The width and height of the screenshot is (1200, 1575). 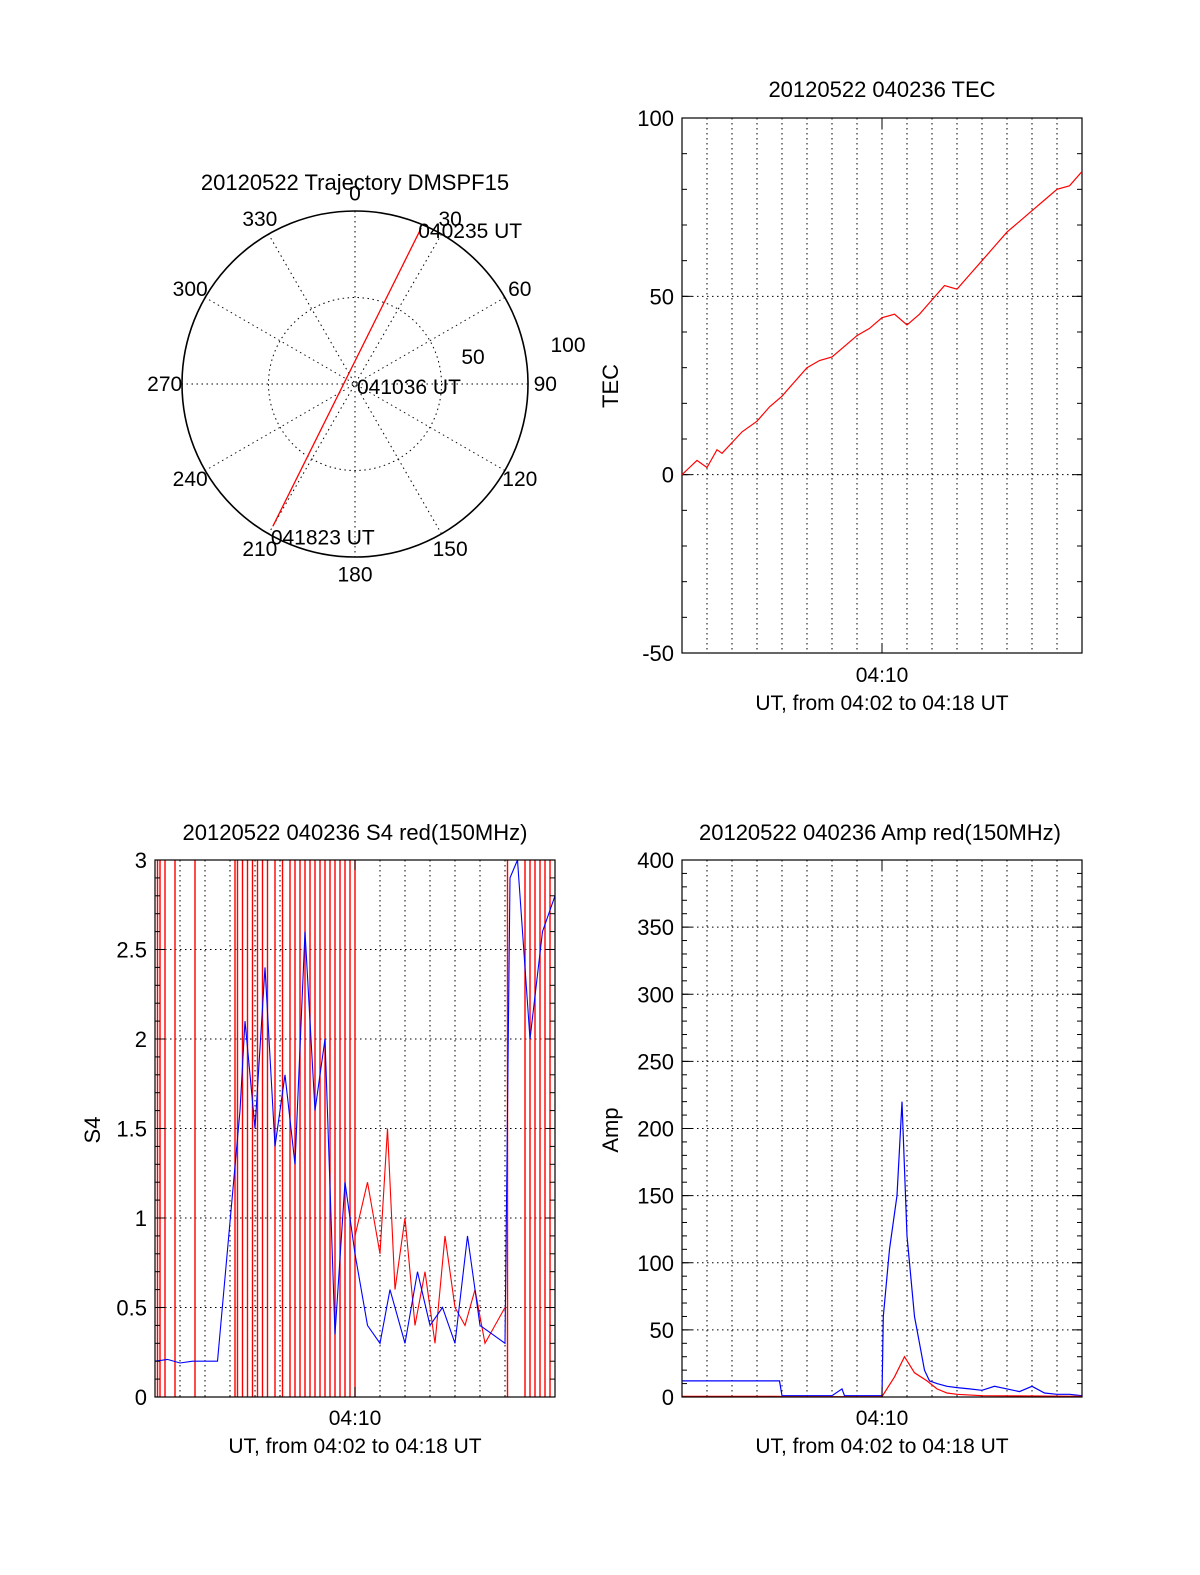 I want to click on tec-xtick-label: 04:10, so click(x=882, y=675).